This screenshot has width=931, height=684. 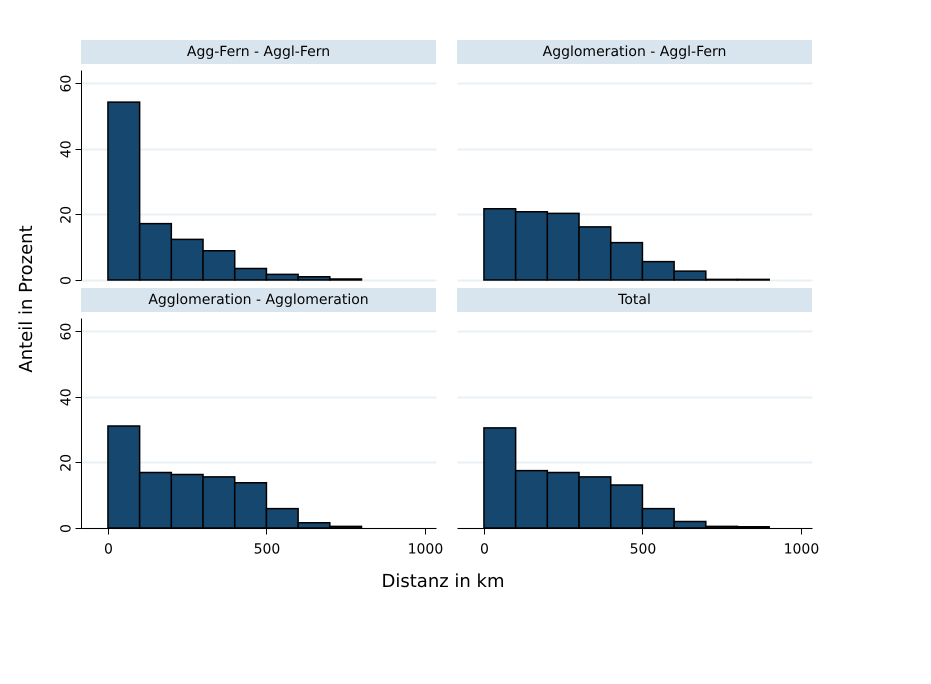 What do you see at coordinates (443, 581) in the screenshot?
I see `x-axis-title: Distanz in km` at bounding box center [443, 581].